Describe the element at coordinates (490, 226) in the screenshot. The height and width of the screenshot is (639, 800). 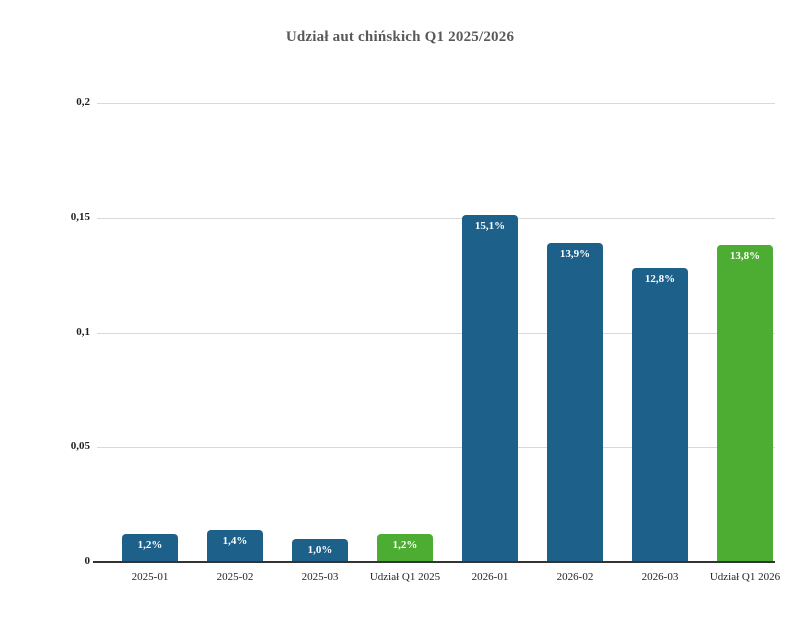
I see `bar-value-label: 15,1%` at that location.